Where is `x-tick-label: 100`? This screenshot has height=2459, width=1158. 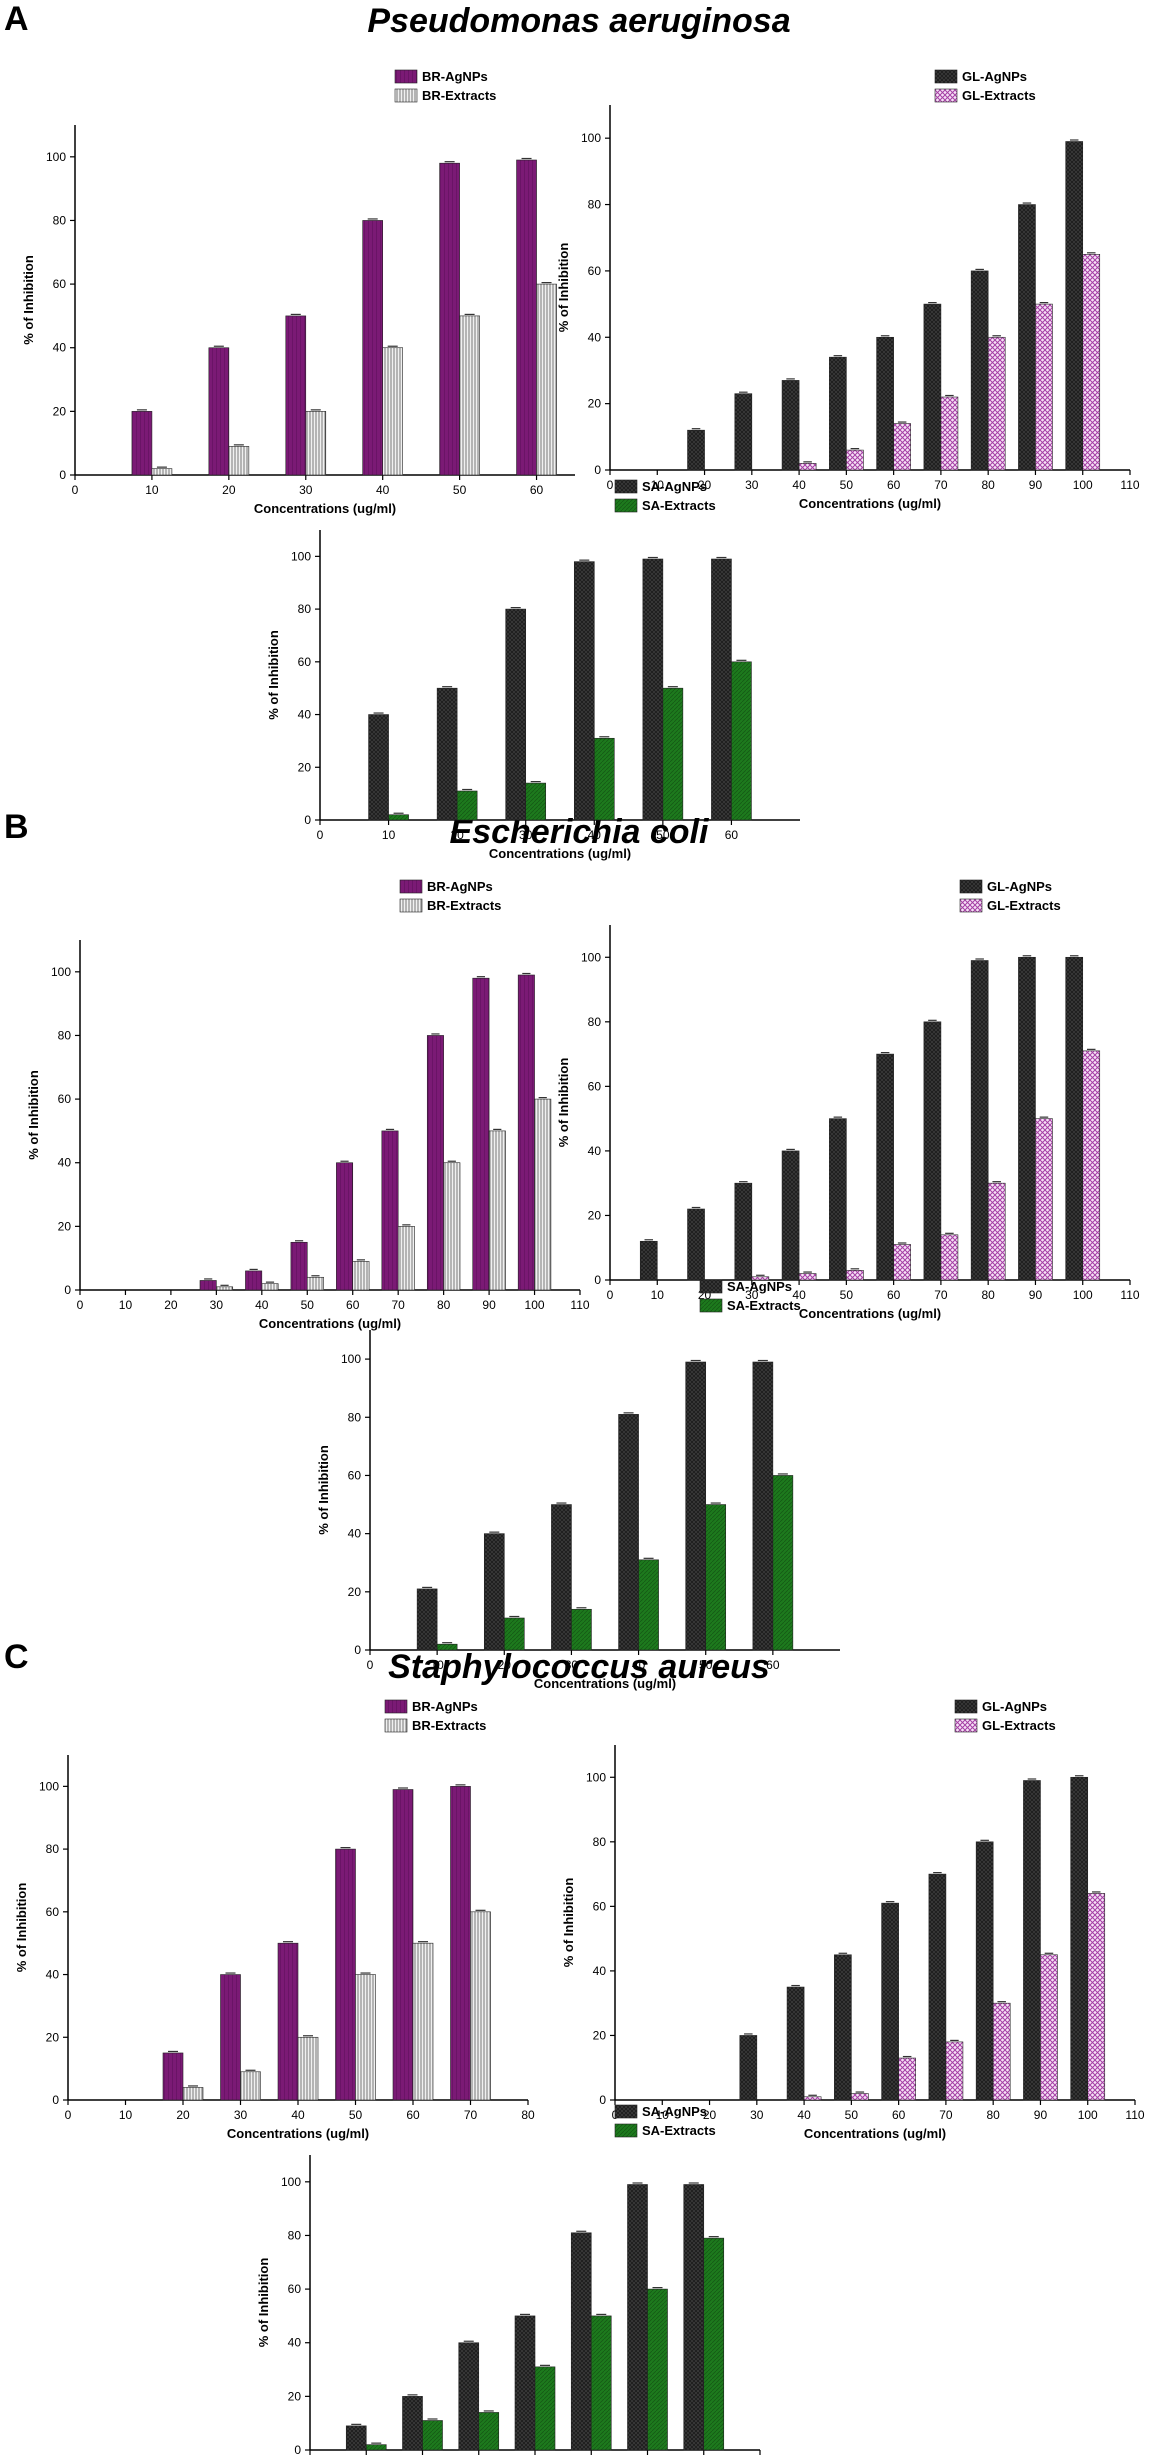
x-tick-label: 100 is located at coordinates (1083, 1295).